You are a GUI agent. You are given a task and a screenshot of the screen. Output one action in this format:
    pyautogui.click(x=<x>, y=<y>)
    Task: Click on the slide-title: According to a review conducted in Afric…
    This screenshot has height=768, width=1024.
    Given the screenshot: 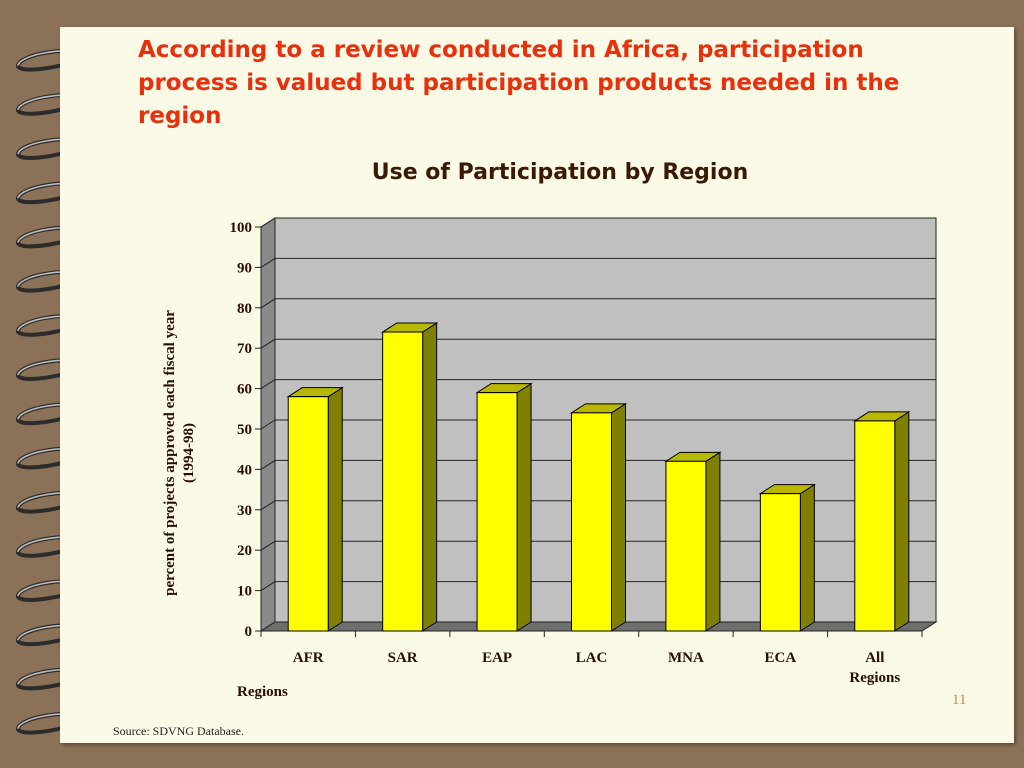 What is the action you would take?
    pyautogui.click(x=519, y=83)
    